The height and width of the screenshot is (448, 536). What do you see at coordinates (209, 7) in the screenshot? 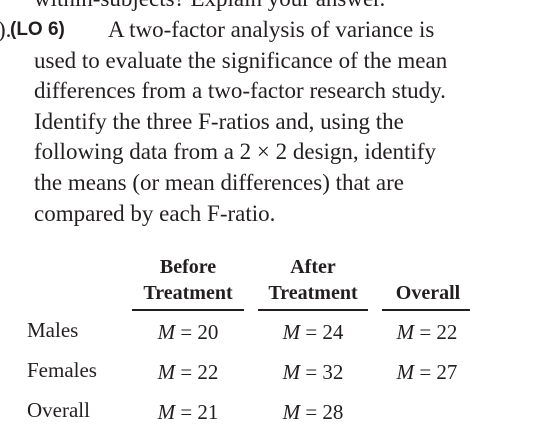
I see `previous-question-cut-line: within-subjects? Explain your answer.` at bounding box center [209, 7].